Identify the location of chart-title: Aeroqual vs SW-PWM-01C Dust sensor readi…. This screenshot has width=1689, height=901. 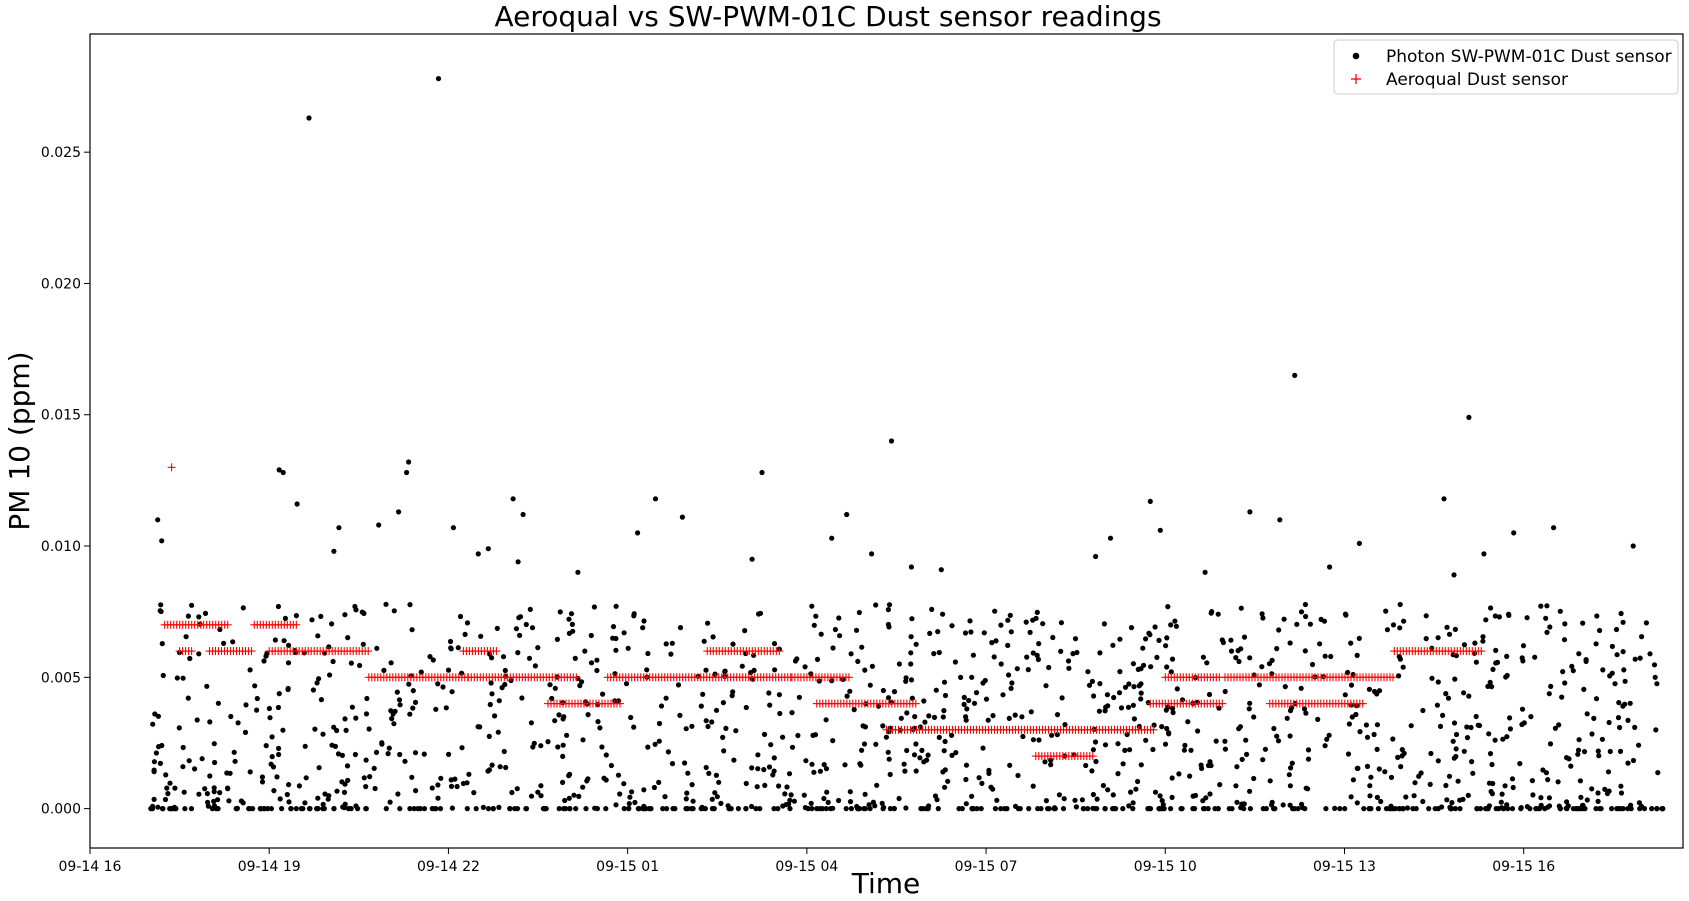
(827, 16).